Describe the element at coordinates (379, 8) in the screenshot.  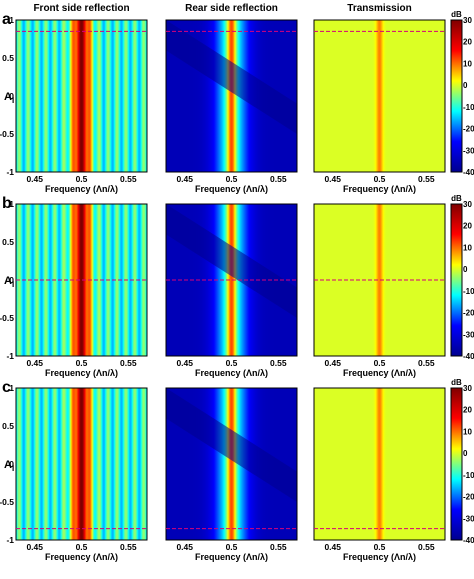
I see `column-title: Transmission` at that location.